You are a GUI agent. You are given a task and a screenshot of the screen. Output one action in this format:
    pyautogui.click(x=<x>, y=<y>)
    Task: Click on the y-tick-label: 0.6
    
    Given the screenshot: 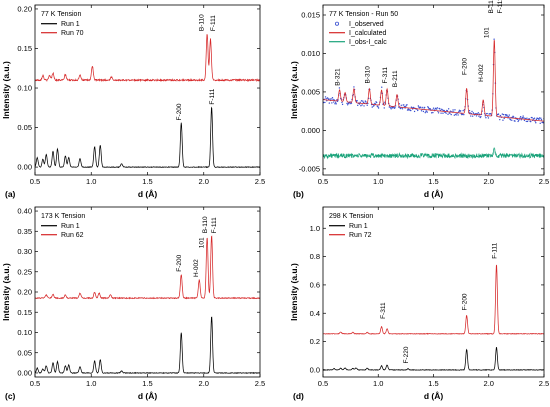 What is the action you would take?
    pyautogui.click(x=315, y=285)
    